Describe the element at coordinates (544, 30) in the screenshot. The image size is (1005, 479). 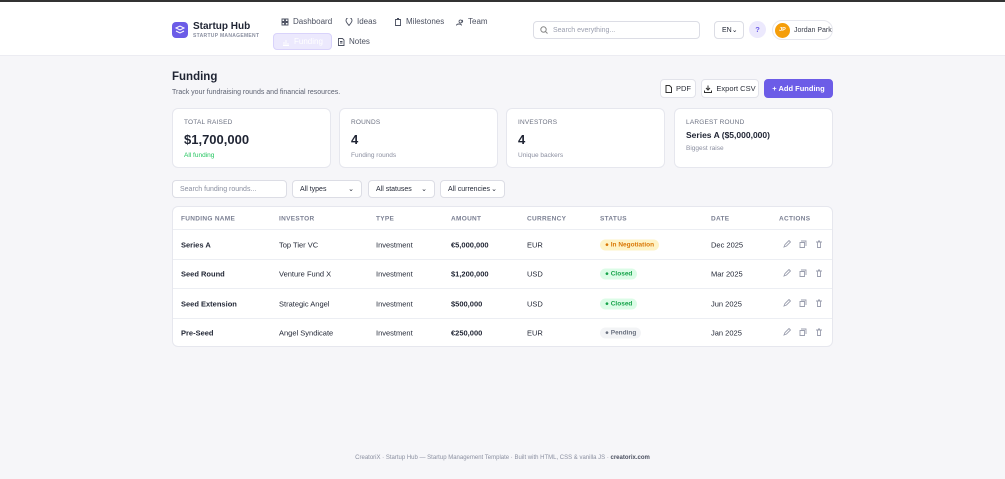
I see `search-icon` at that location.